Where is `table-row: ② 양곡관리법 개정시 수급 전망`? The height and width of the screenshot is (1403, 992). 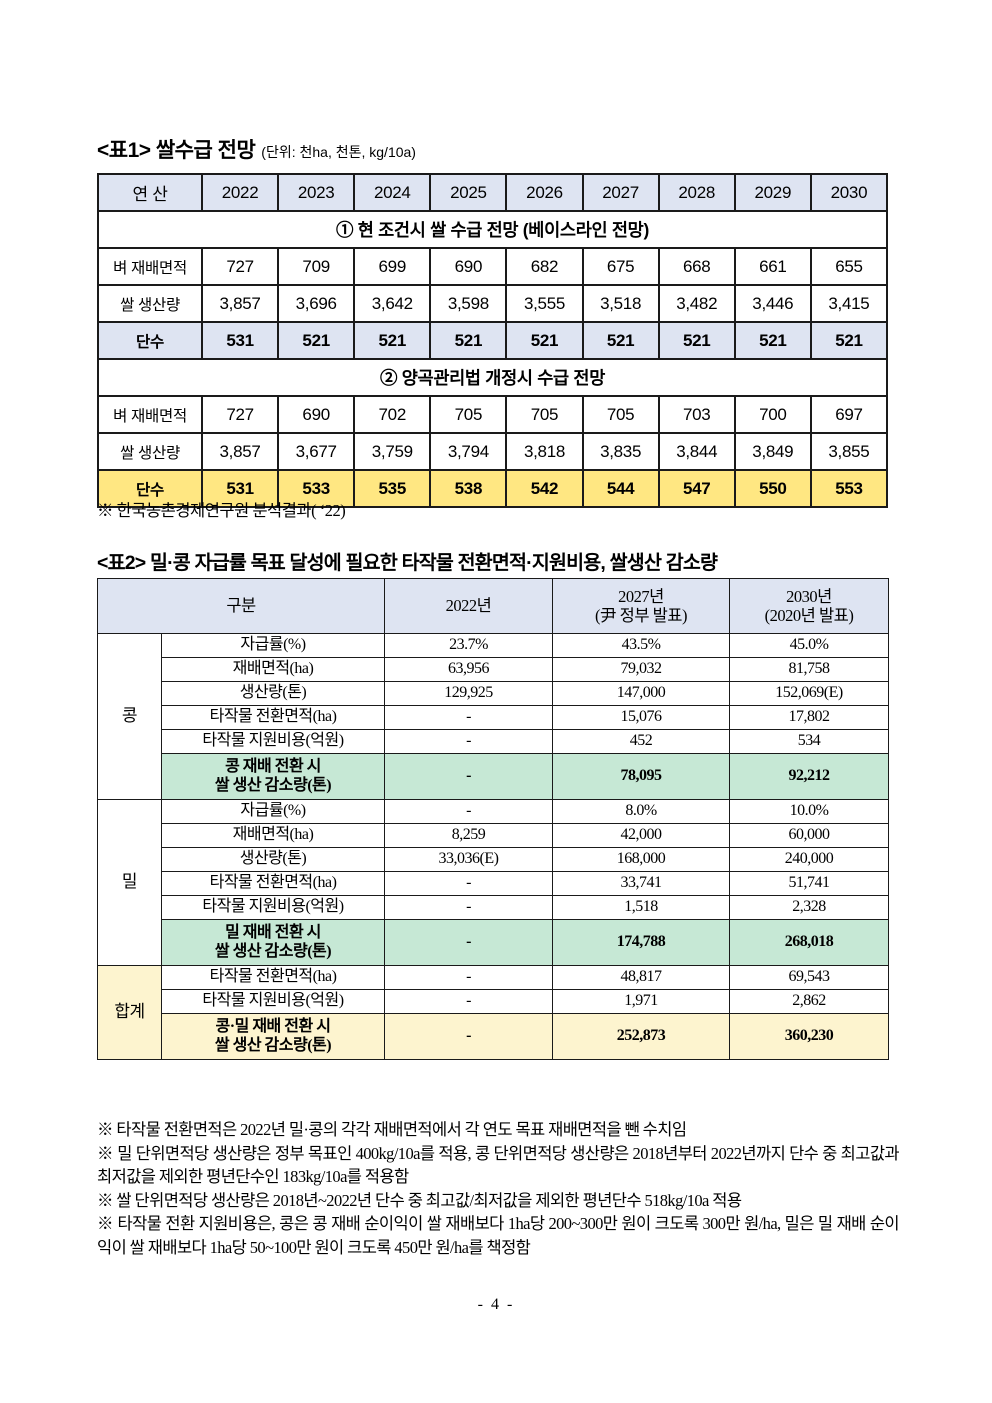
table-row: ② 양곡관리법 개정시 수급 전망 is located at coordinates (492, 377).